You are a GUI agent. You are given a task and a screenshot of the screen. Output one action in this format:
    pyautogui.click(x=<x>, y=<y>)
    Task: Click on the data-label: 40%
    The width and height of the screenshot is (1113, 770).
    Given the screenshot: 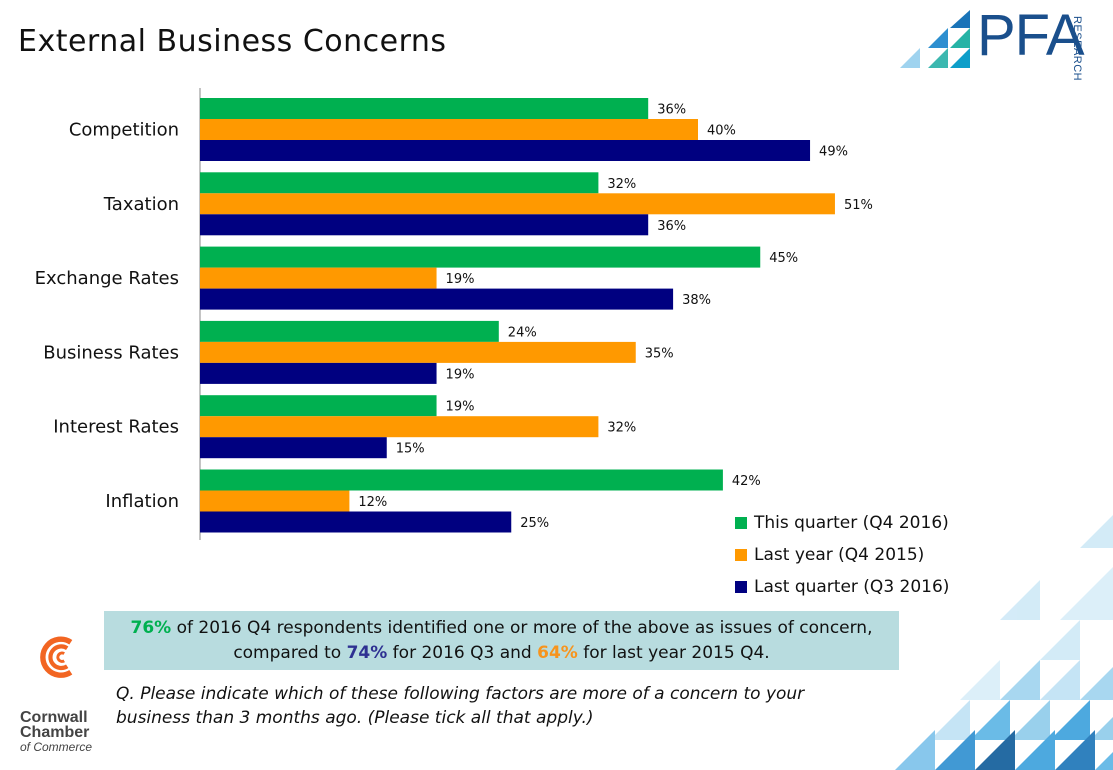 What is the action you would take?
    pyautogui.click(x=721, y=131)
    